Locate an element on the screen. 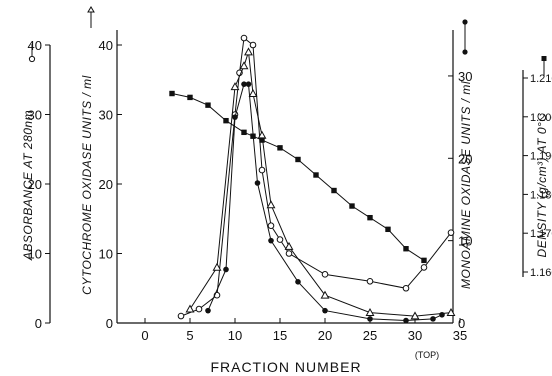 This screenshot has height=376, width=552. absorbance-tick-label: 30 is located at coordinates (35, 115).